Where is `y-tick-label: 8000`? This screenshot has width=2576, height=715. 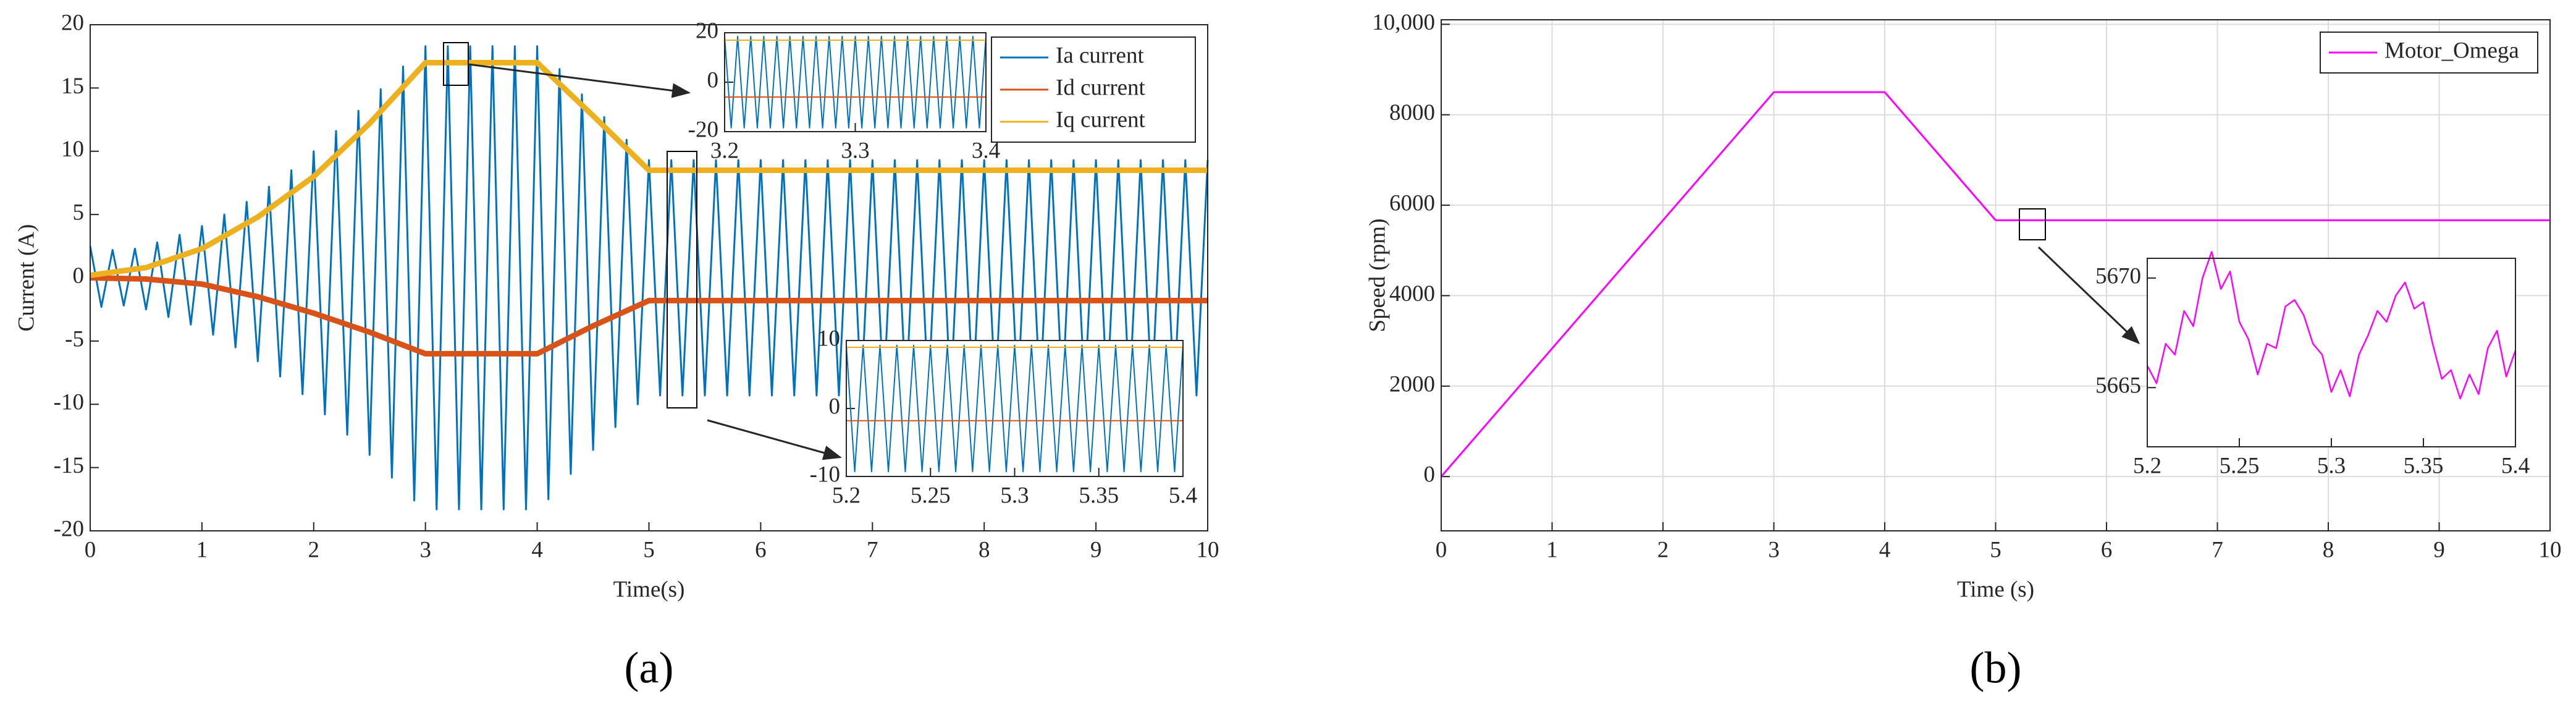 y-tick-label: 8000 is located at coordinates (1412, 112).